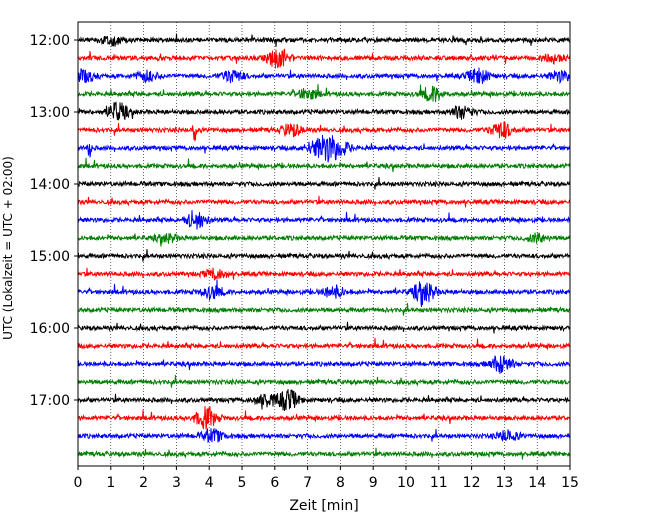 Image resolution: width=650 pixels, height=520 pixels. What do you see at coordinates (50, 329) in the screenshot?
I see `y-tick-label: 16:00` at bounding box center [50, 329].